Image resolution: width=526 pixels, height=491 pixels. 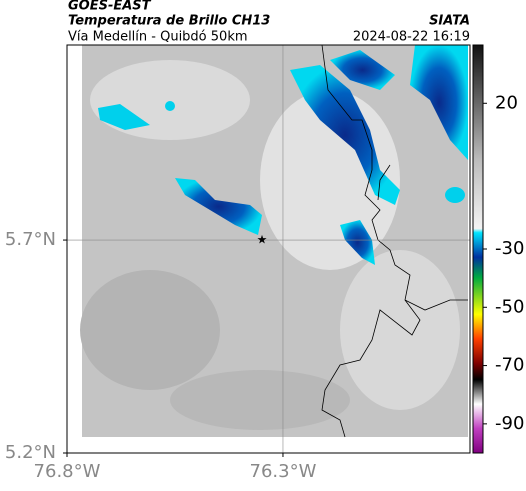 I want to click on source: SIATA, so click(x=449, y=21).